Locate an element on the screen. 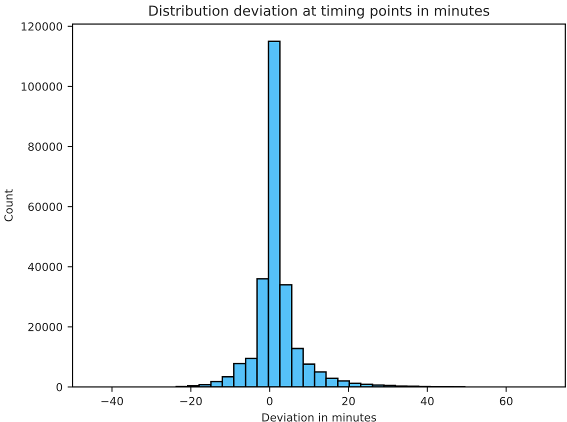 The height and width of the screenshot is (422, 567). x-tick-label: 0 is located at coordinates (269, 401).